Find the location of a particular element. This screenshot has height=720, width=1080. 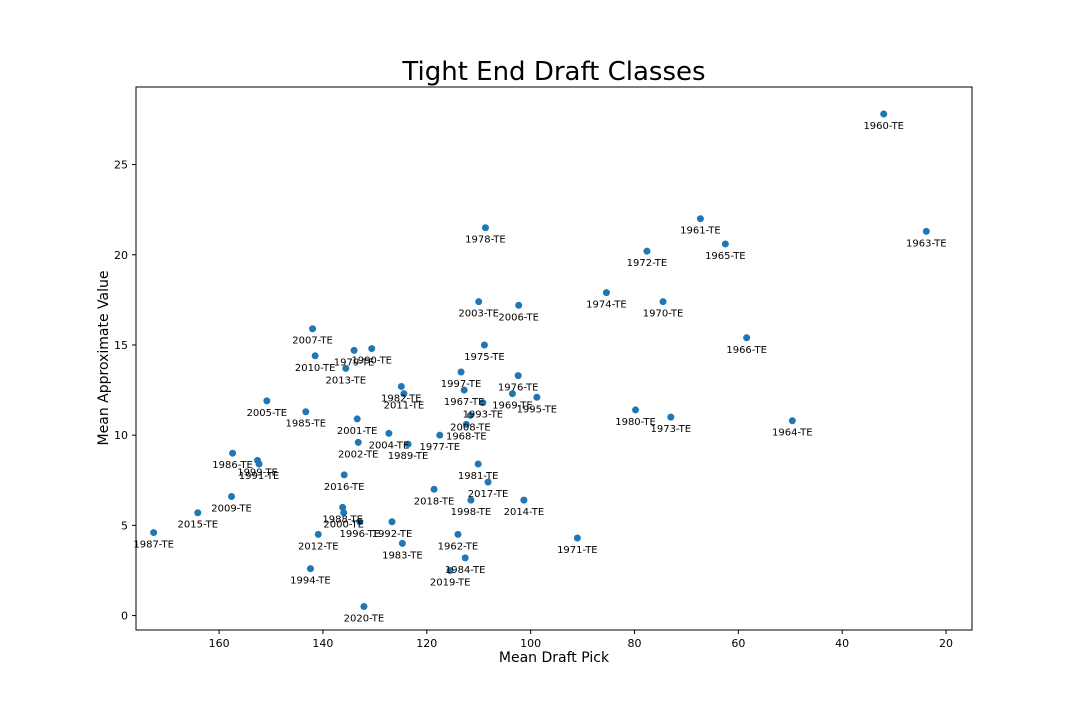

data-point-1961-TE is located at coordinates (700, 219).